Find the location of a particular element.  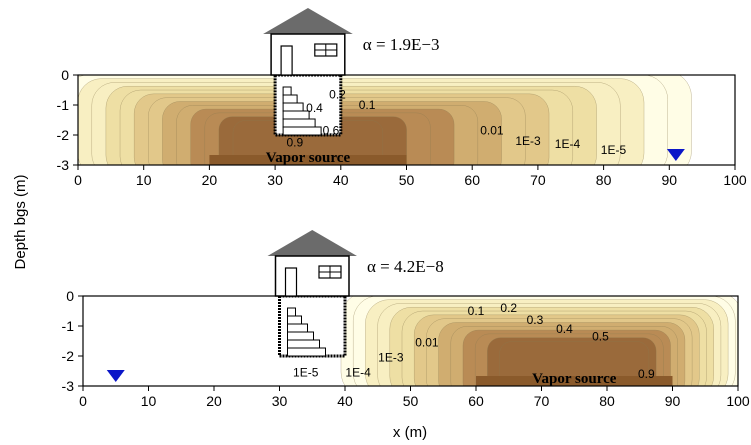

contour-label: 0.6 is located at coordinates (331, 131).